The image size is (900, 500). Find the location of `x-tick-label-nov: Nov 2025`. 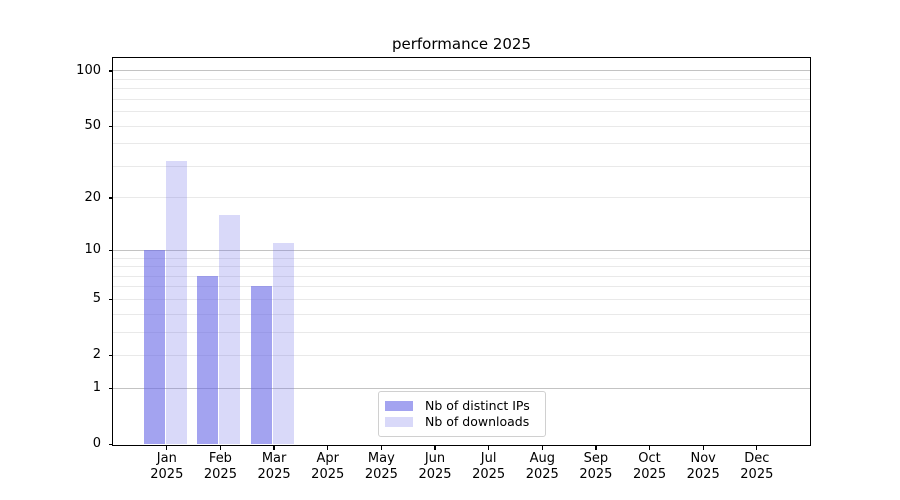

x-tick-label-nov: Nov 2025 is located at coordinates (703, 466).